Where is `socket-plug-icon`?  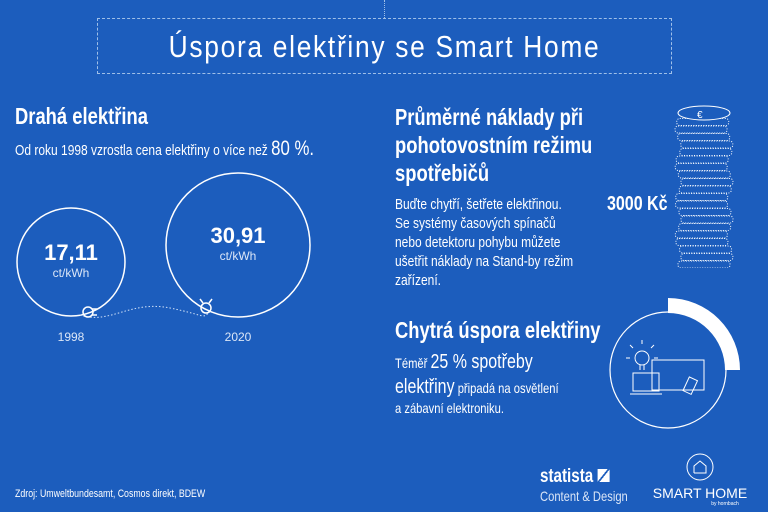 socket-plug-icon is located at coordinates (206, 306).